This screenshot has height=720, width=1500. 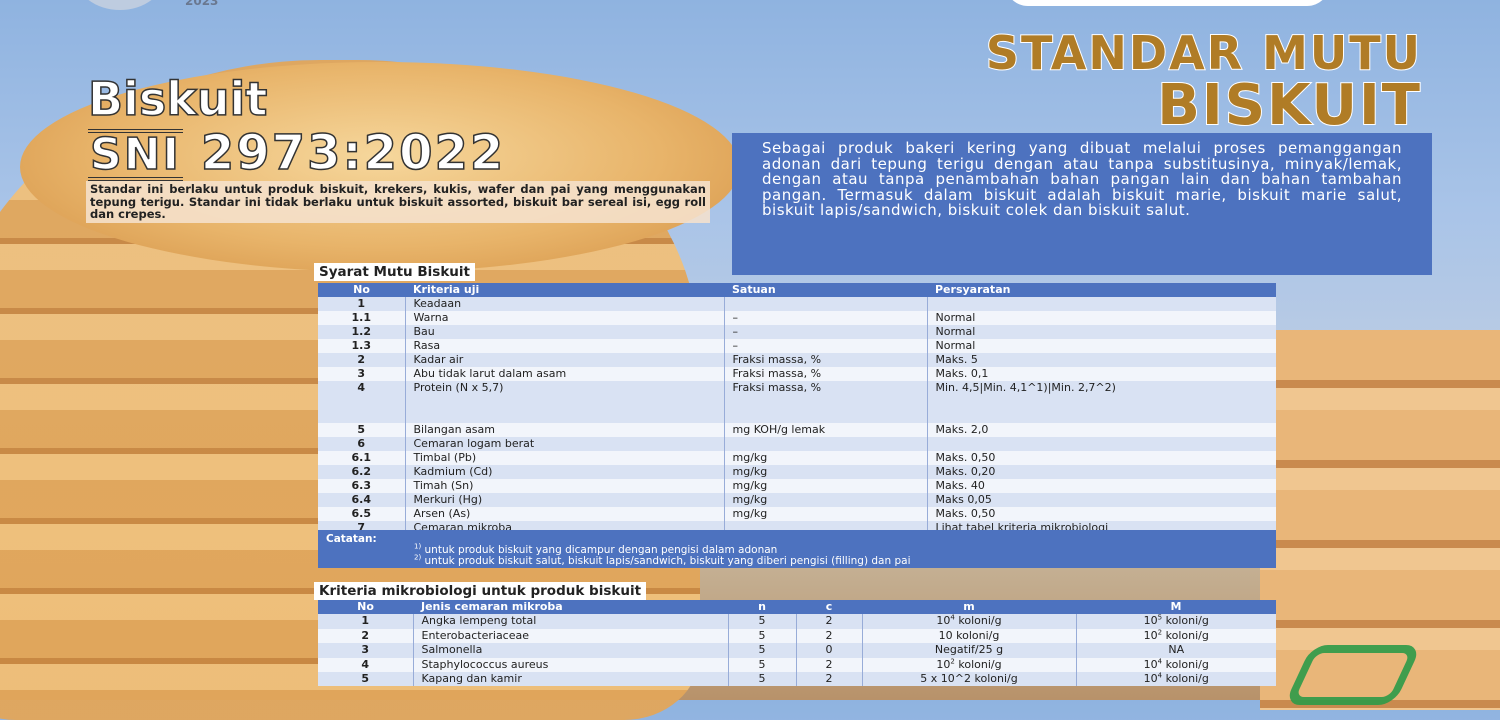 I want to click on organization-logo, so click(x=120, y=5).